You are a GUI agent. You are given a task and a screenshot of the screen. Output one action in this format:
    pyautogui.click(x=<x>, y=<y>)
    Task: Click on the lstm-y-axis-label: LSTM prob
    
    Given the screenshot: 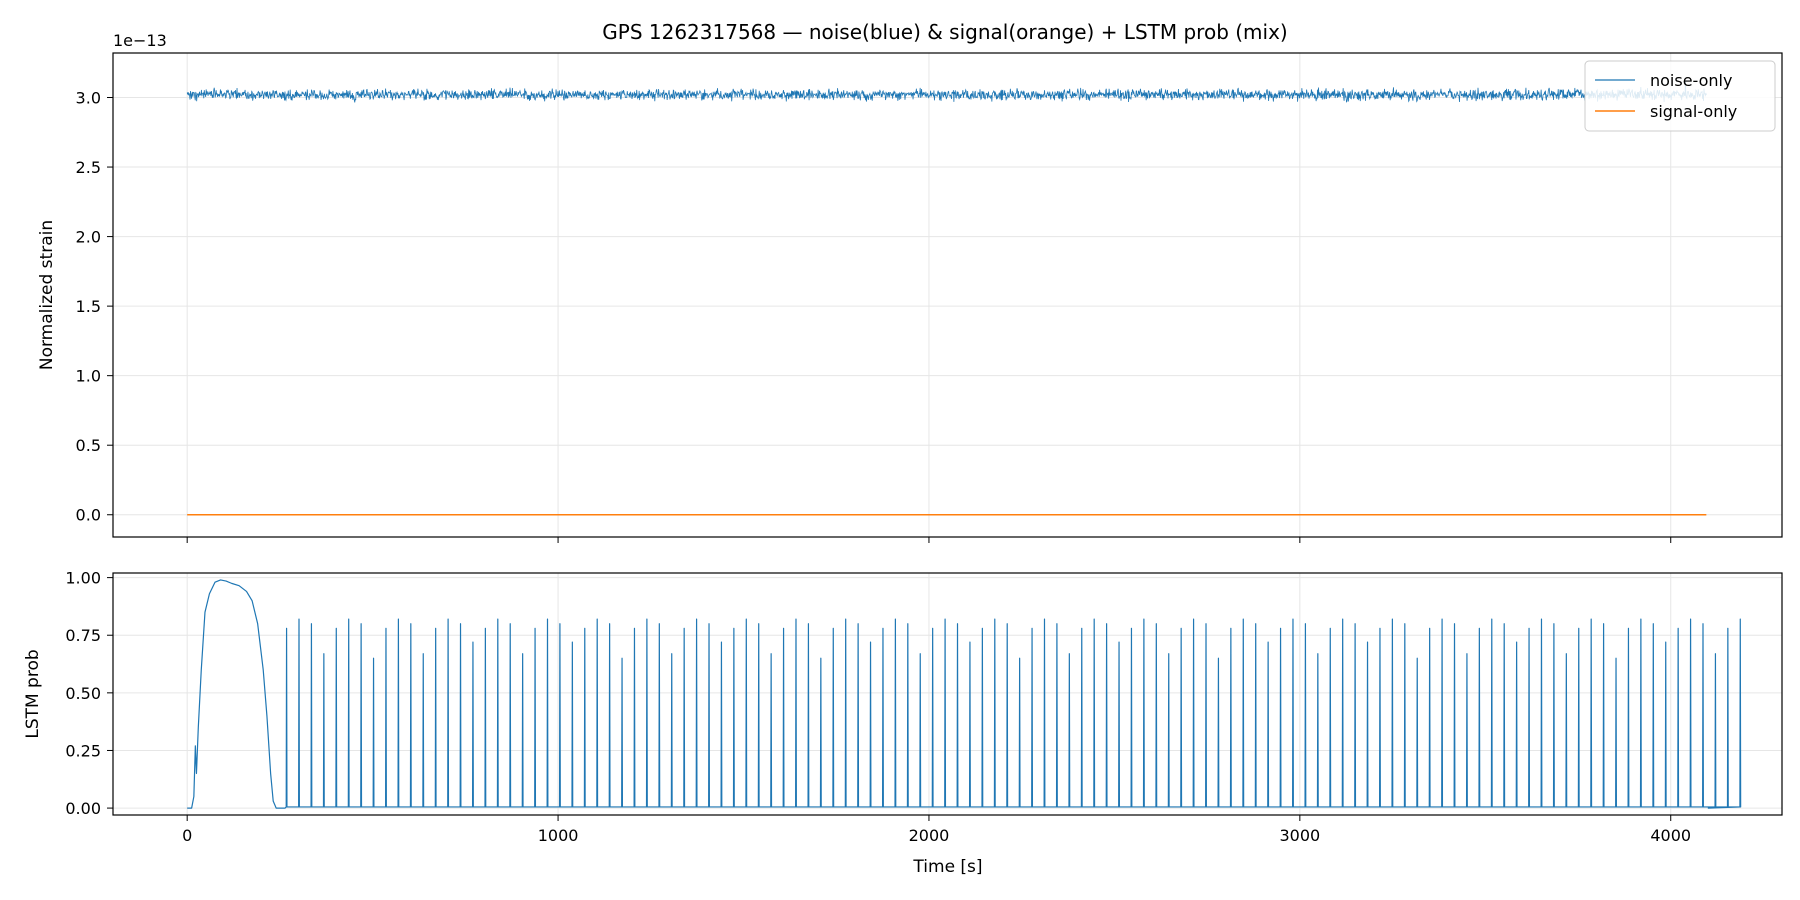 What is the action you would take?
    pyautogui.click(x=33, y=693)
    